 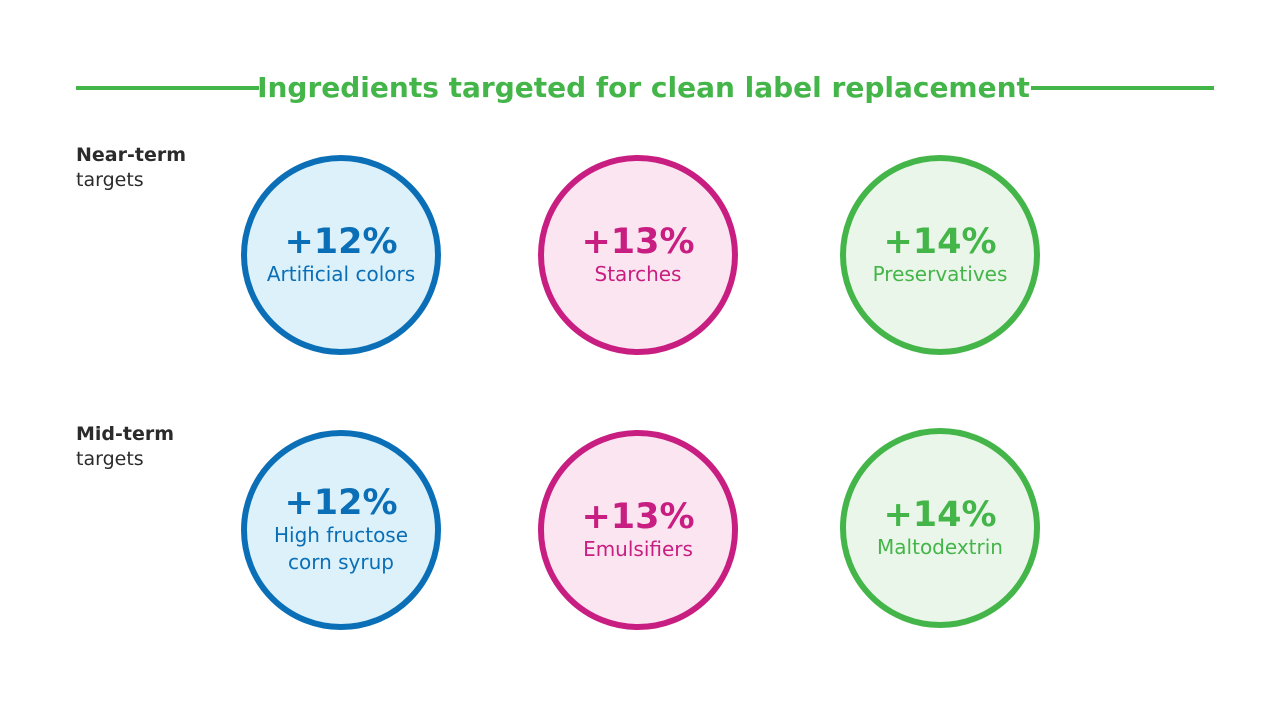 What do you see at coordinates (125, 434) in the screenshot?
I see `row-label-line1: Mid-term` at bounding box center [125, 434].